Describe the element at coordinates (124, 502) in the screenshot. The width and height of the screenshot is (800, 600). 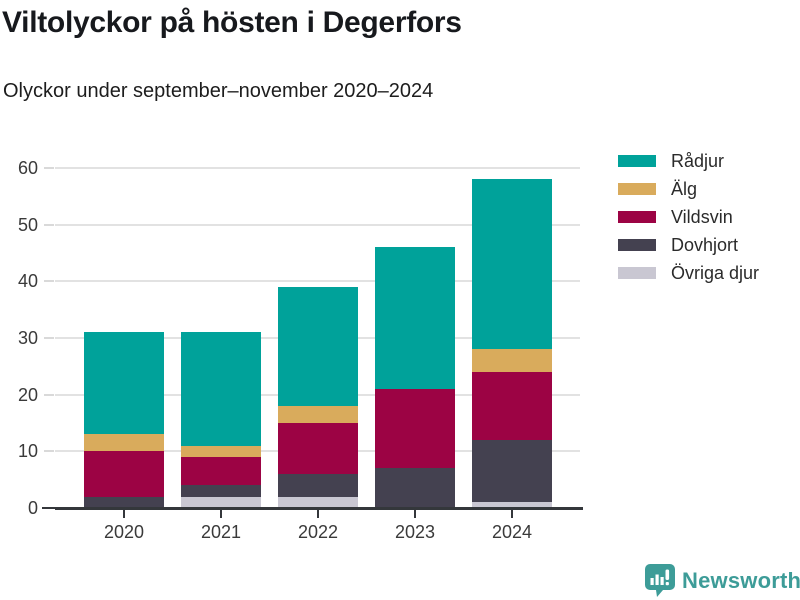
I see `bar-2020-dovhjort` at that location.